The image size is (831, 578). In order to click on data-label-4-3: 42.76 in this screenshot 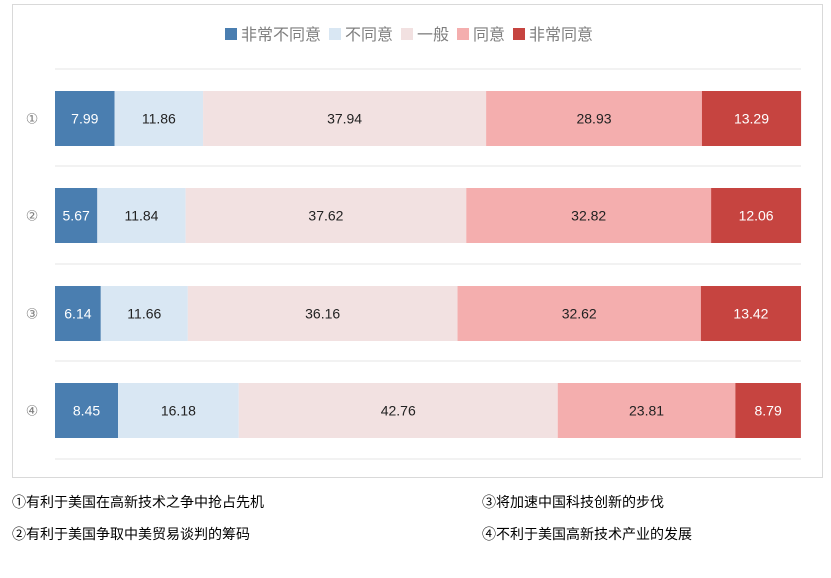, I will do `click(398, 411)`.